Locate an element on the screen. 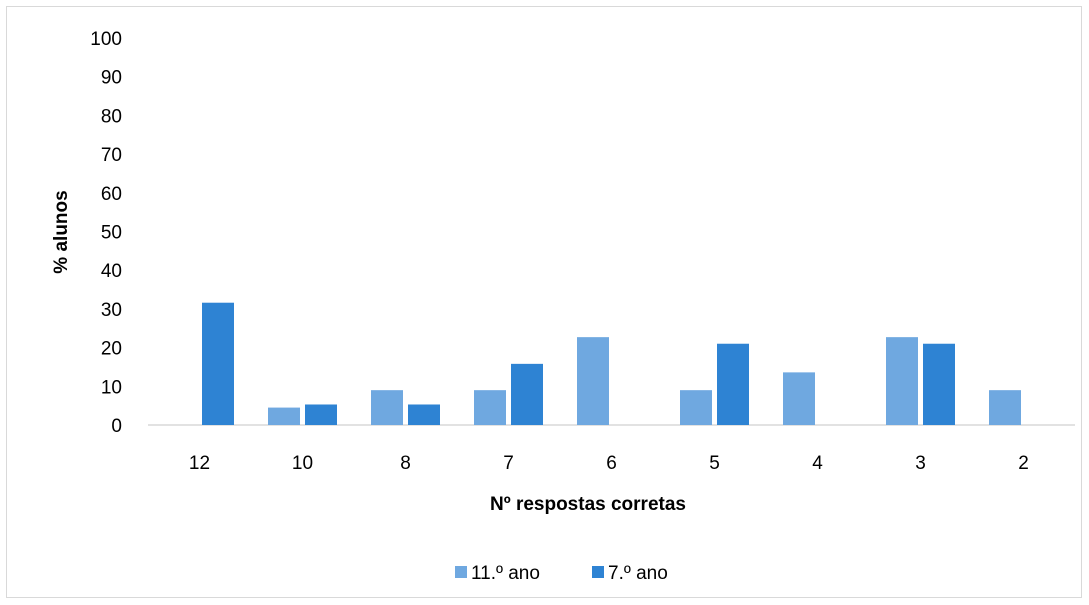 This screenshot has width=1089, height=605. y-tick-label: 50 is located at coordinates (111, 233).